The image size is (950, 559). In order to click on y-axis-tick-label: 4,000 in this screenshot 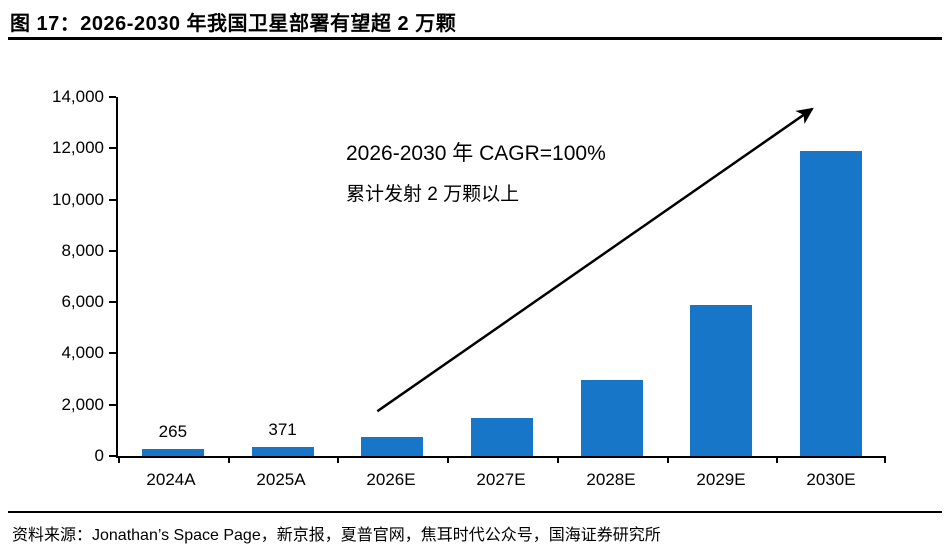, I will do `click(82, 353)`.